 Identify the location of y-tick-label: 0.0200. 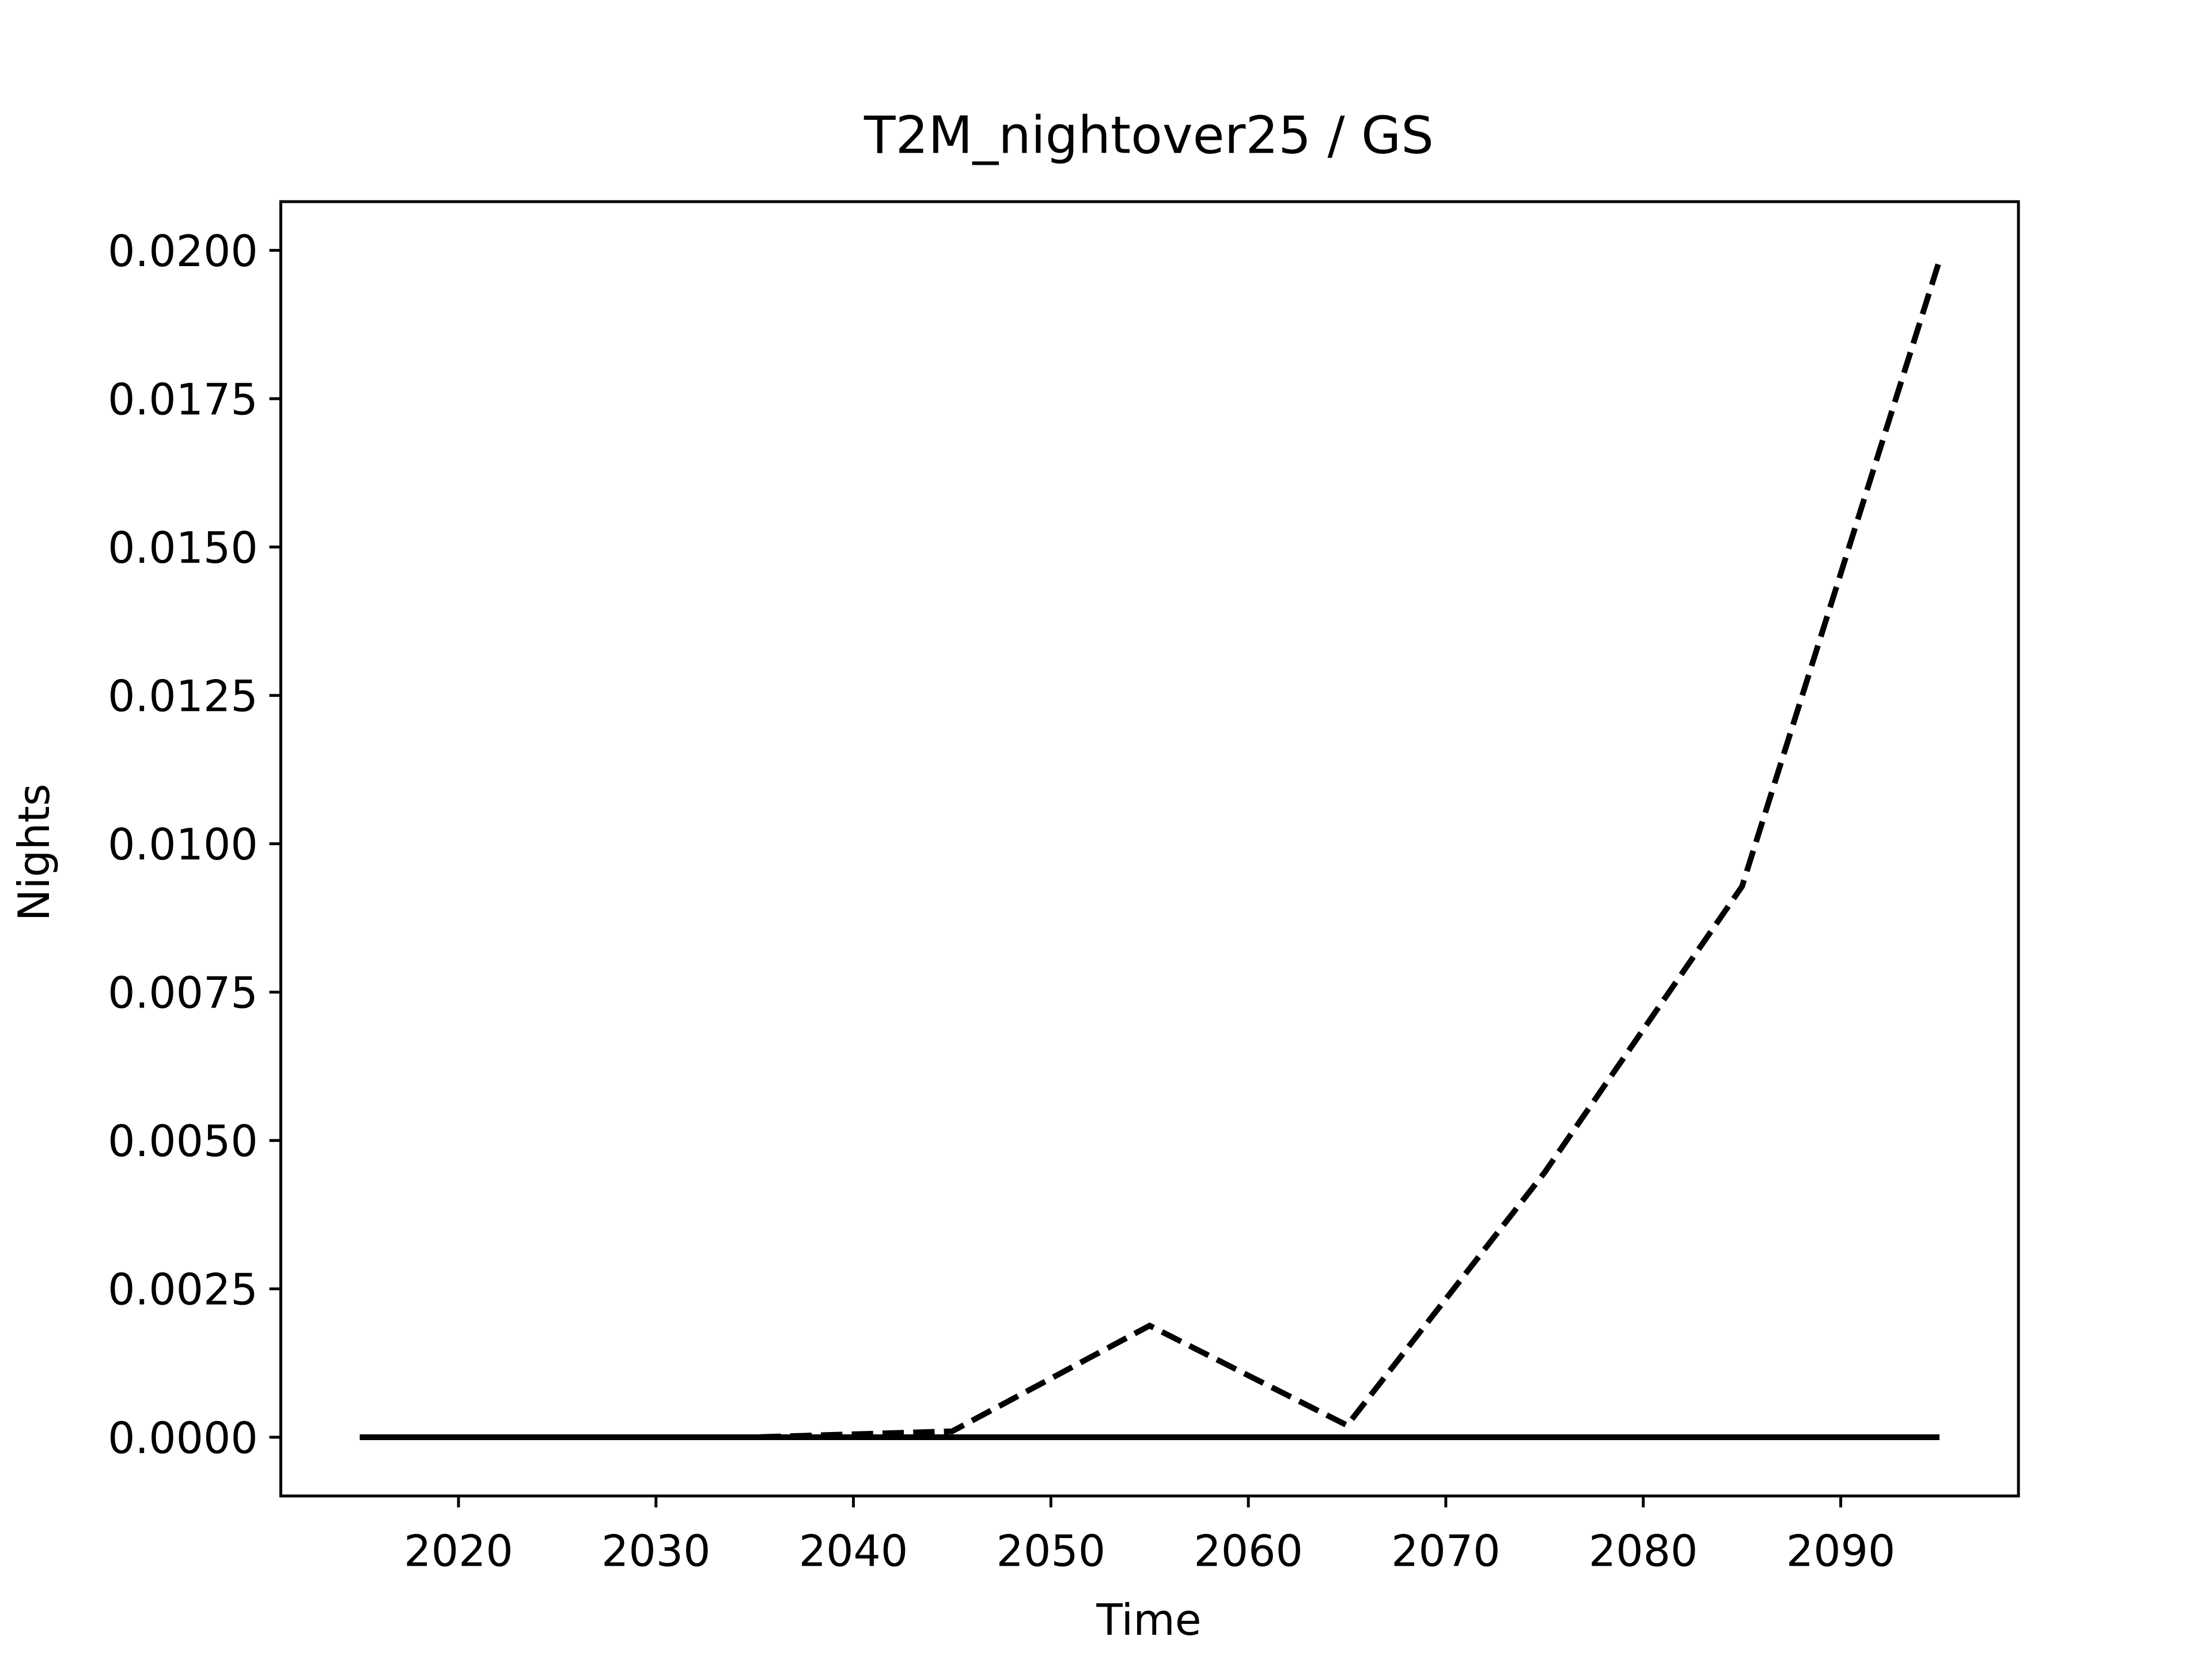
(183, 251).